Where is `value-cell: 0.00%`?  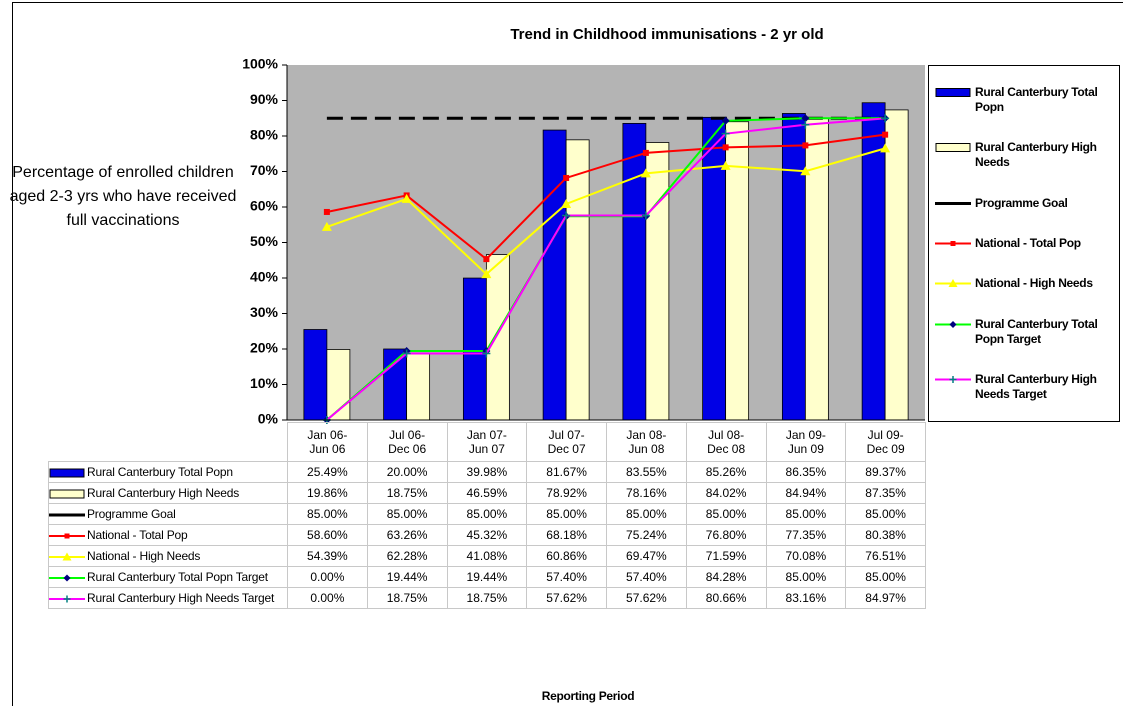
value-cell: 0.00% is located at coordinates (327, 598).